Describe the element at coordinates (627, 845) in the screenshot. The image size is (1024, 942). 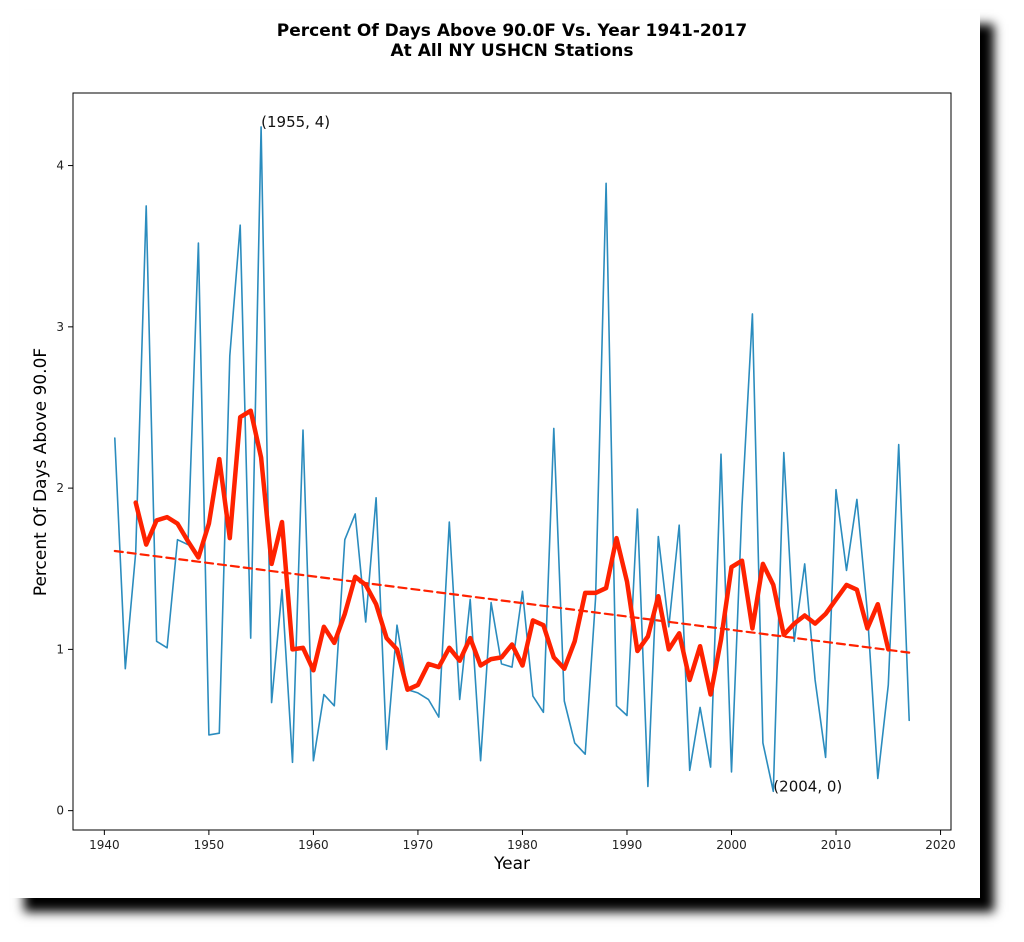
I see `x-tick-label: 1990` at that location.